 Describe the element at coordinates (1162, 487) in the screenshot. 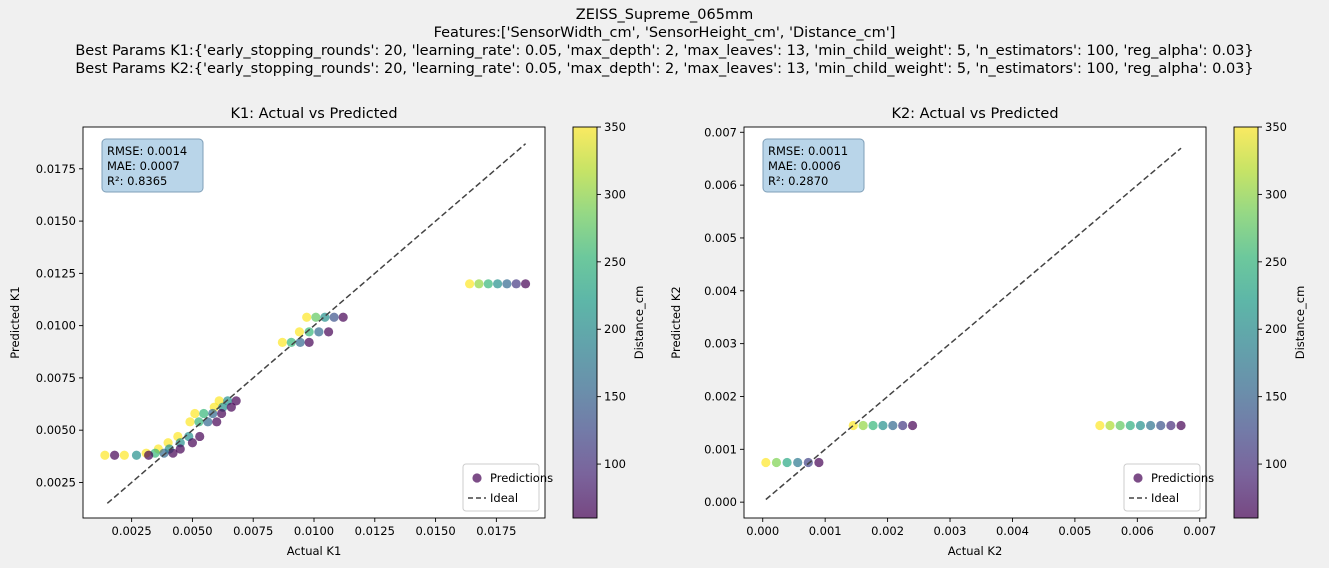

I see `k2-legend-frame` at that location.